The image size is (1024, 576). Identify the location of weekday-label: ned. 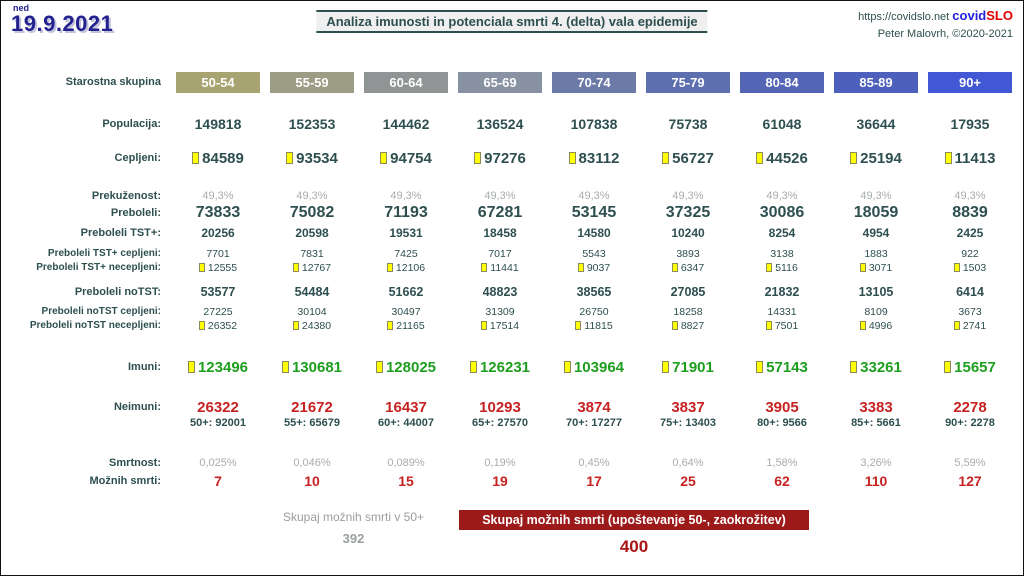
(21, 8).